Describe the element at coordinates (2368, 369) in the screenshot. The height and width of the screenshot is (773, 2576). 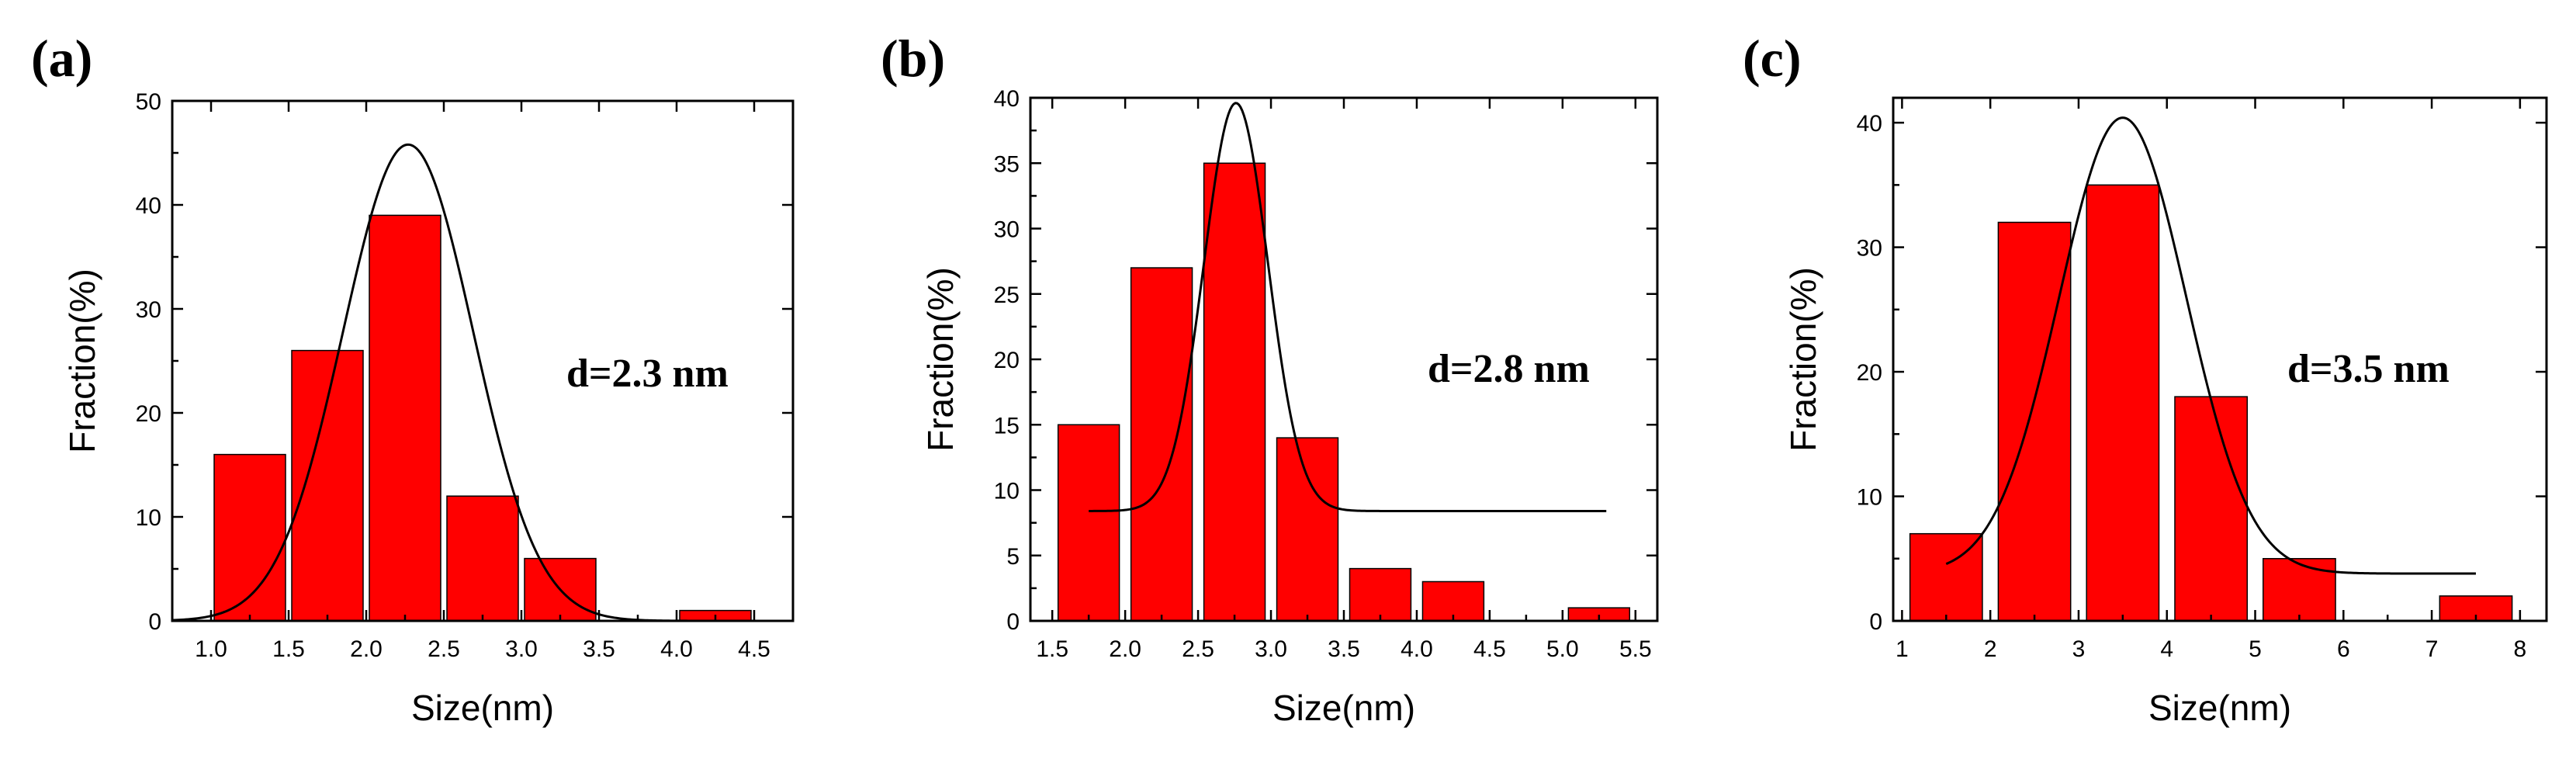
I see `panel-3-mean-size-annotation: d=3.5 nm` at that location.